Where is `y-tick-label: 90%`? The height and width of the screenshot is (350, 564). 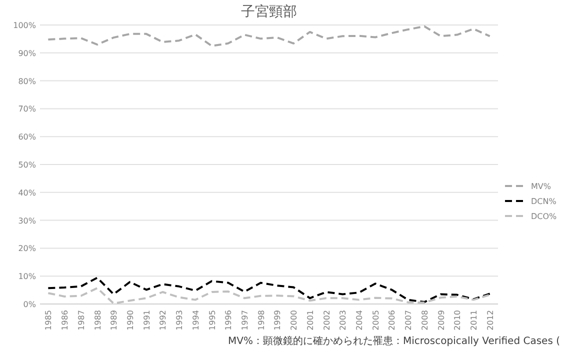
y-tick-label: 90% is located at coordinates (27, 53).